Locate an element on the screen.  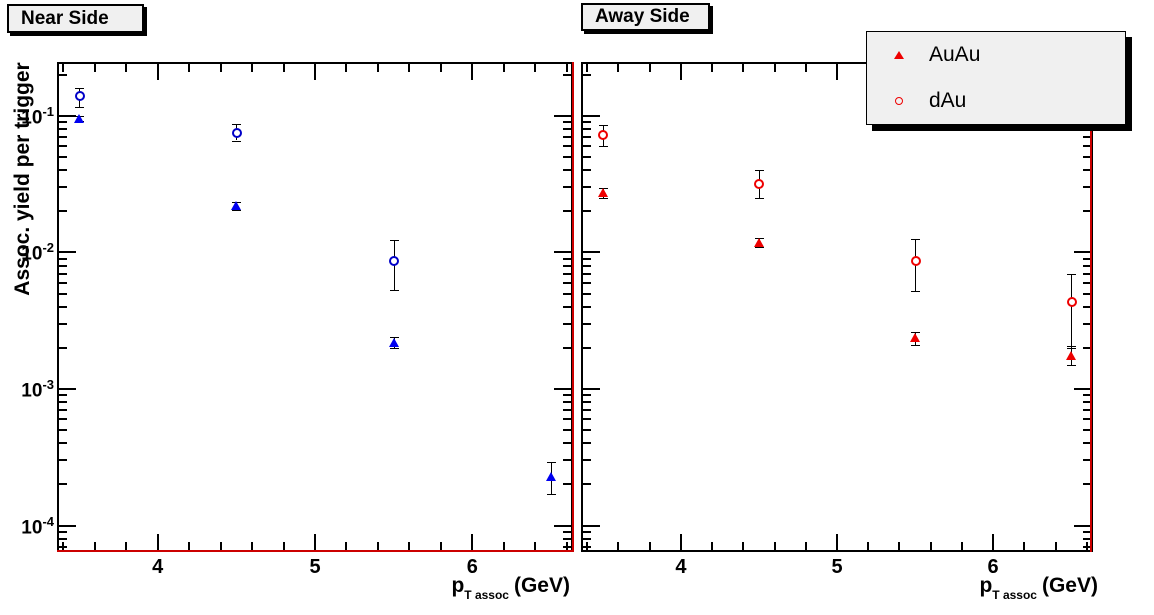
pt-unit: (GeV) is located at coordinates (541, 585).